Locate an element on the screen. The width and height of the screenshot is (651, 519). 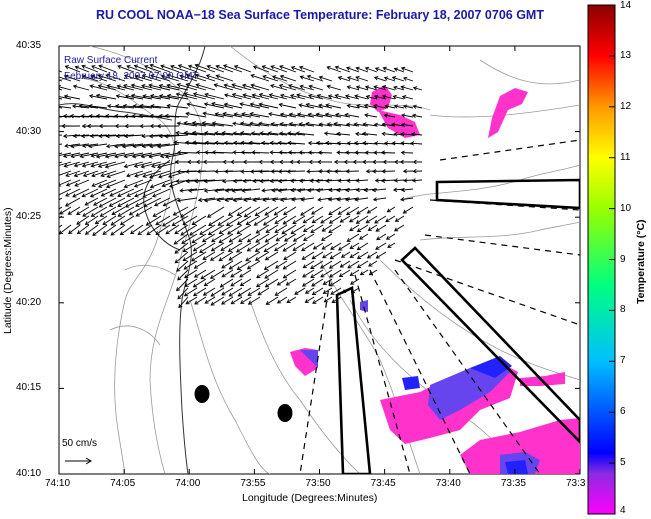
colorbar-tick-label: 5 is located at coordinates (623, 463).